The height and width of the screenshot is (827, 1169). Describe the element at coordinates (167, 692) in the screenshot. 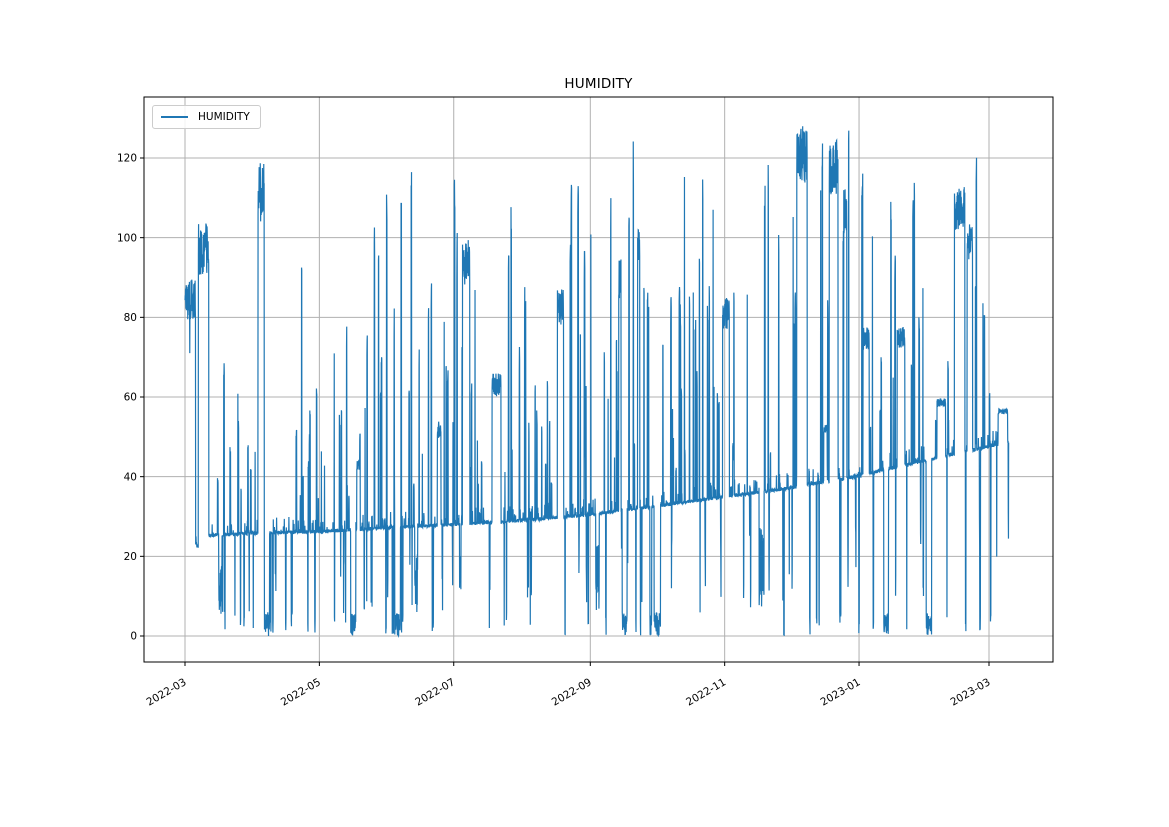

I see `x-tick-label: 2022-03` at that location.